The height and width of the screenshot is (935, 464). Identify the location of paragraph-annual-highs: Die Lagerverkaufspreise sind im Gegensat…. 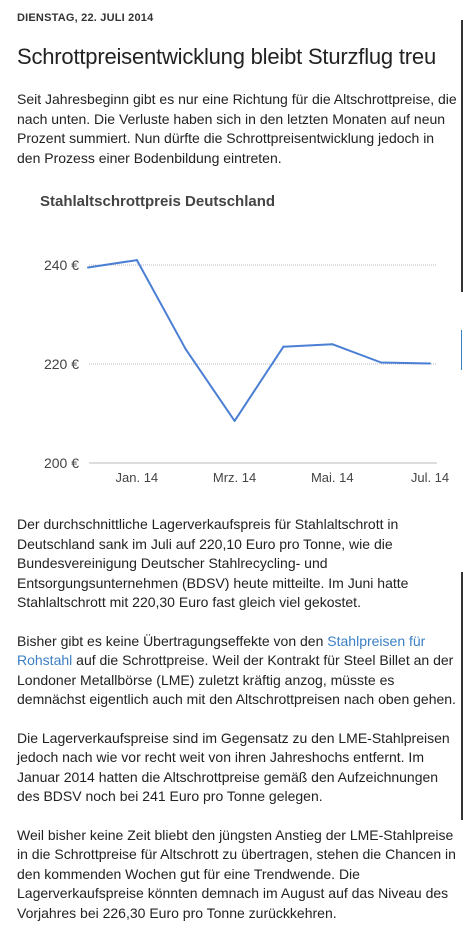
(233, 767).